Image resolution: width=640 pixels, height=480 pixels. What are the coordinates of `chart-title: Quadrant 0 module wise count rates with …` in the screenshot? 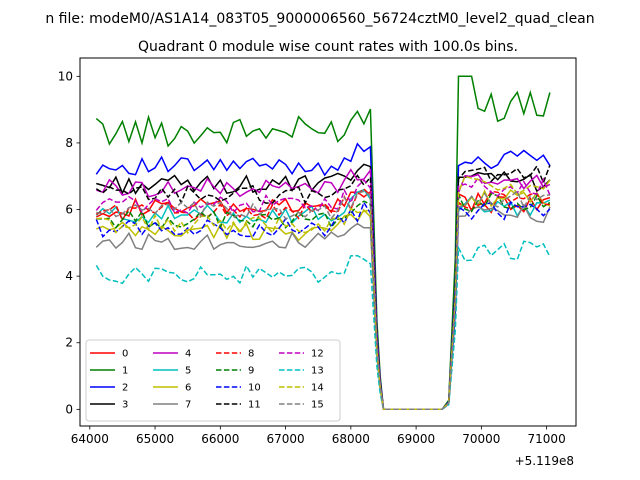 It's located at (328, 47).